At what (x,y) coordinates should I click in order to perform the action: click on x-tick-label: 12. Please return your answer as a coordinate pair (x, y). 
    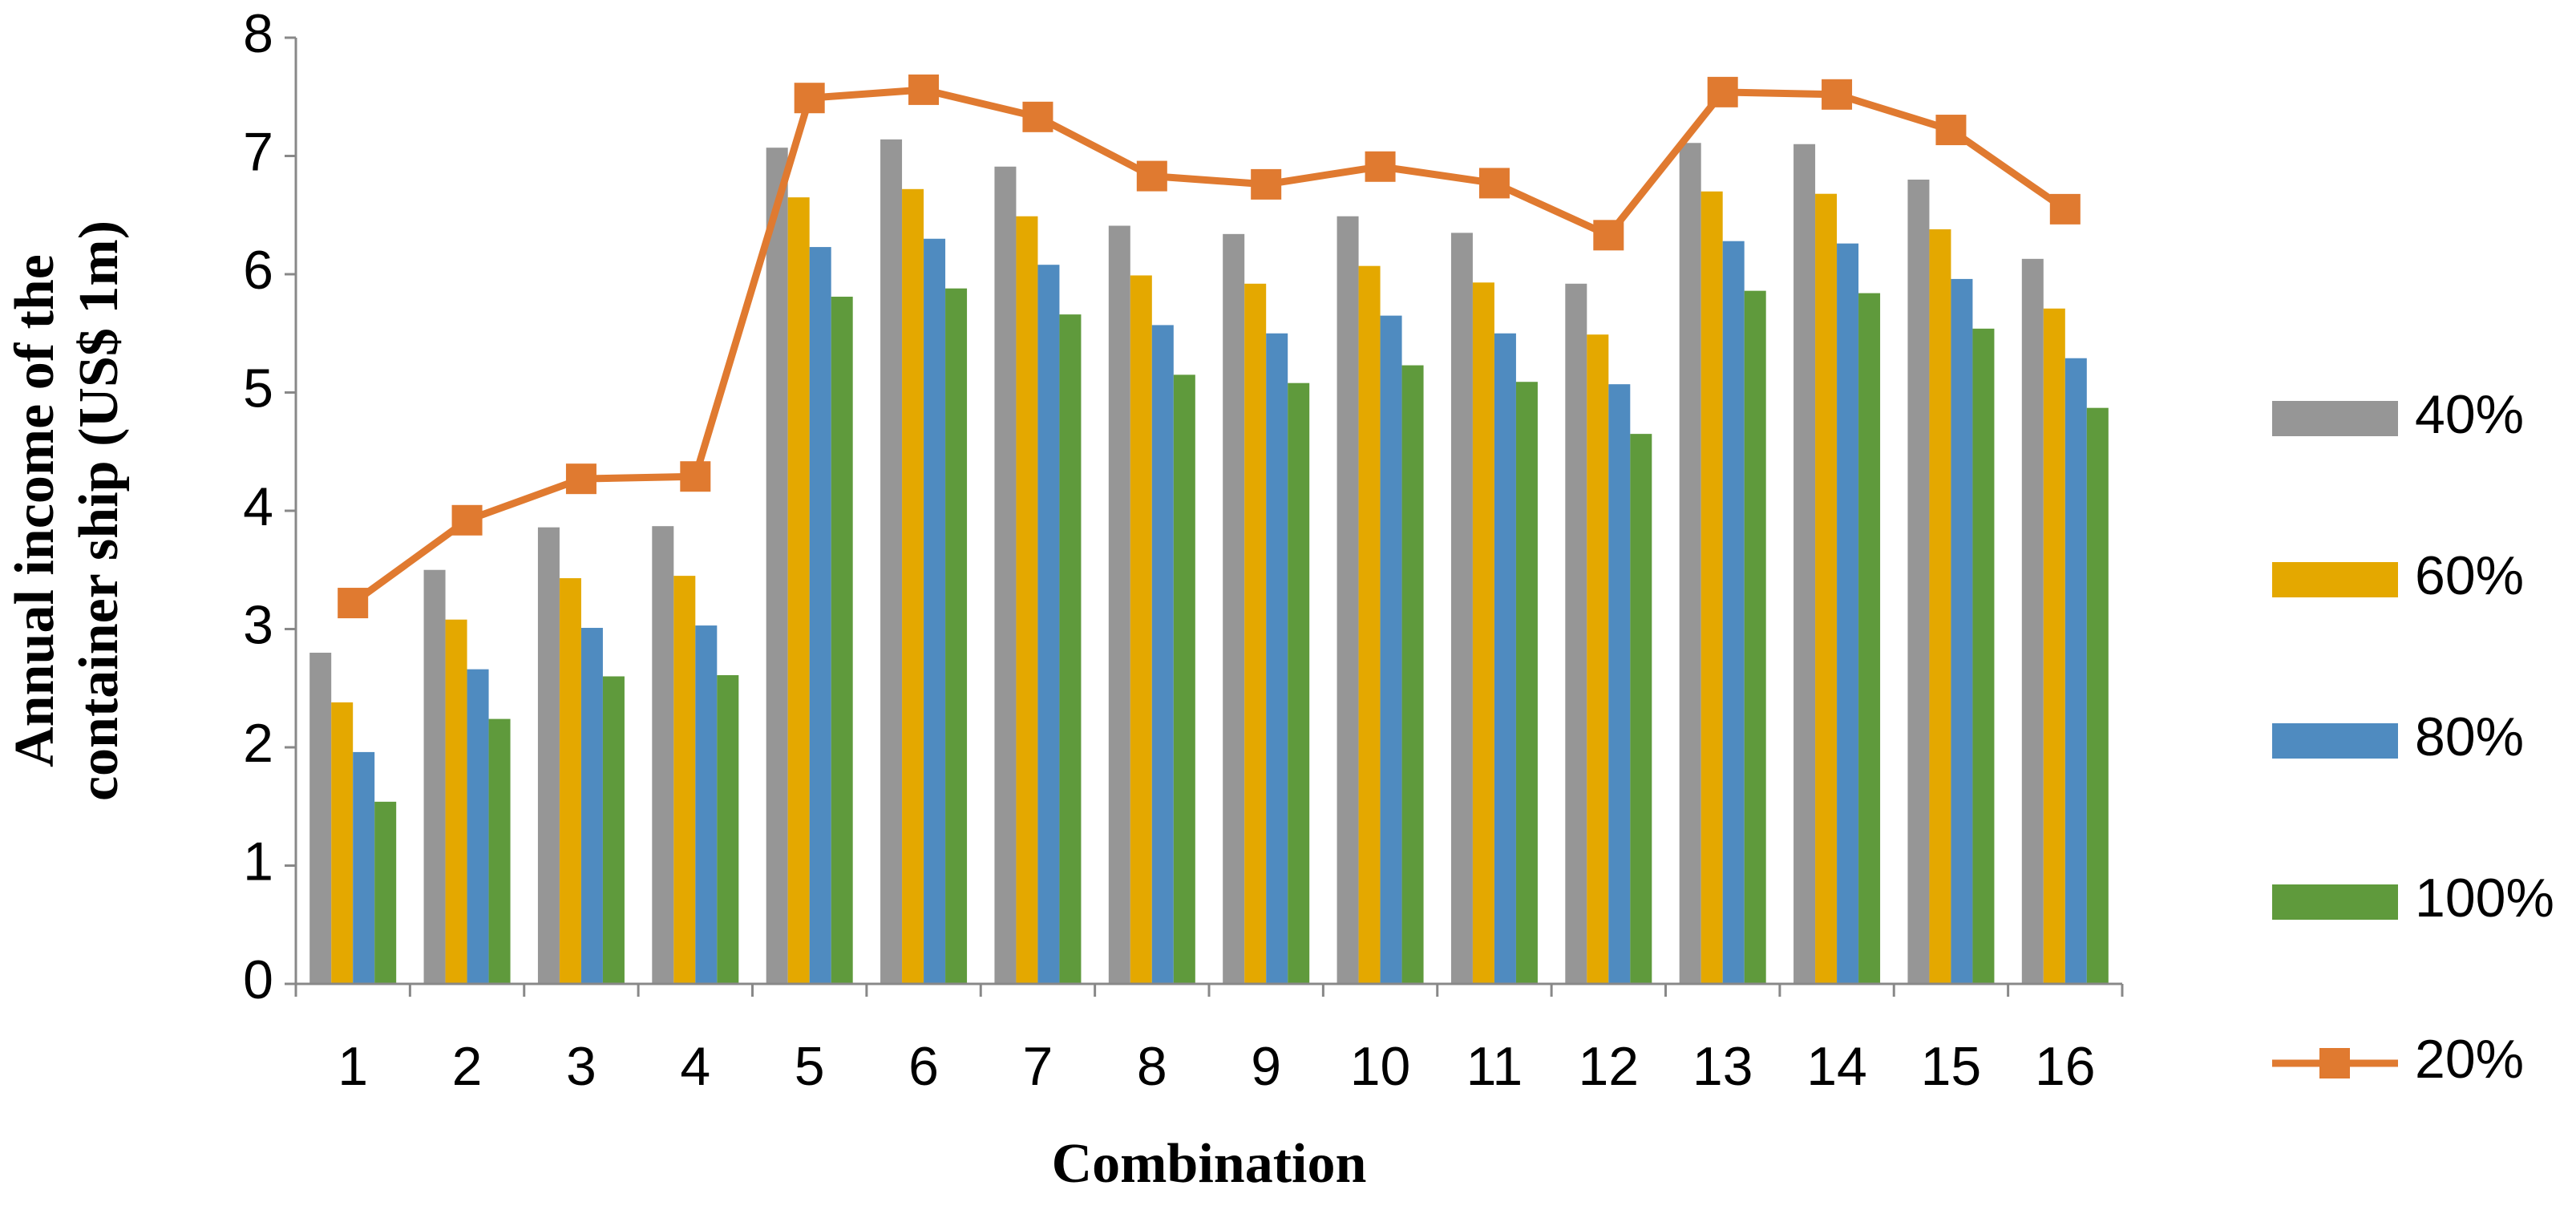
    Looking at the image, I should click on (1608, 1066).